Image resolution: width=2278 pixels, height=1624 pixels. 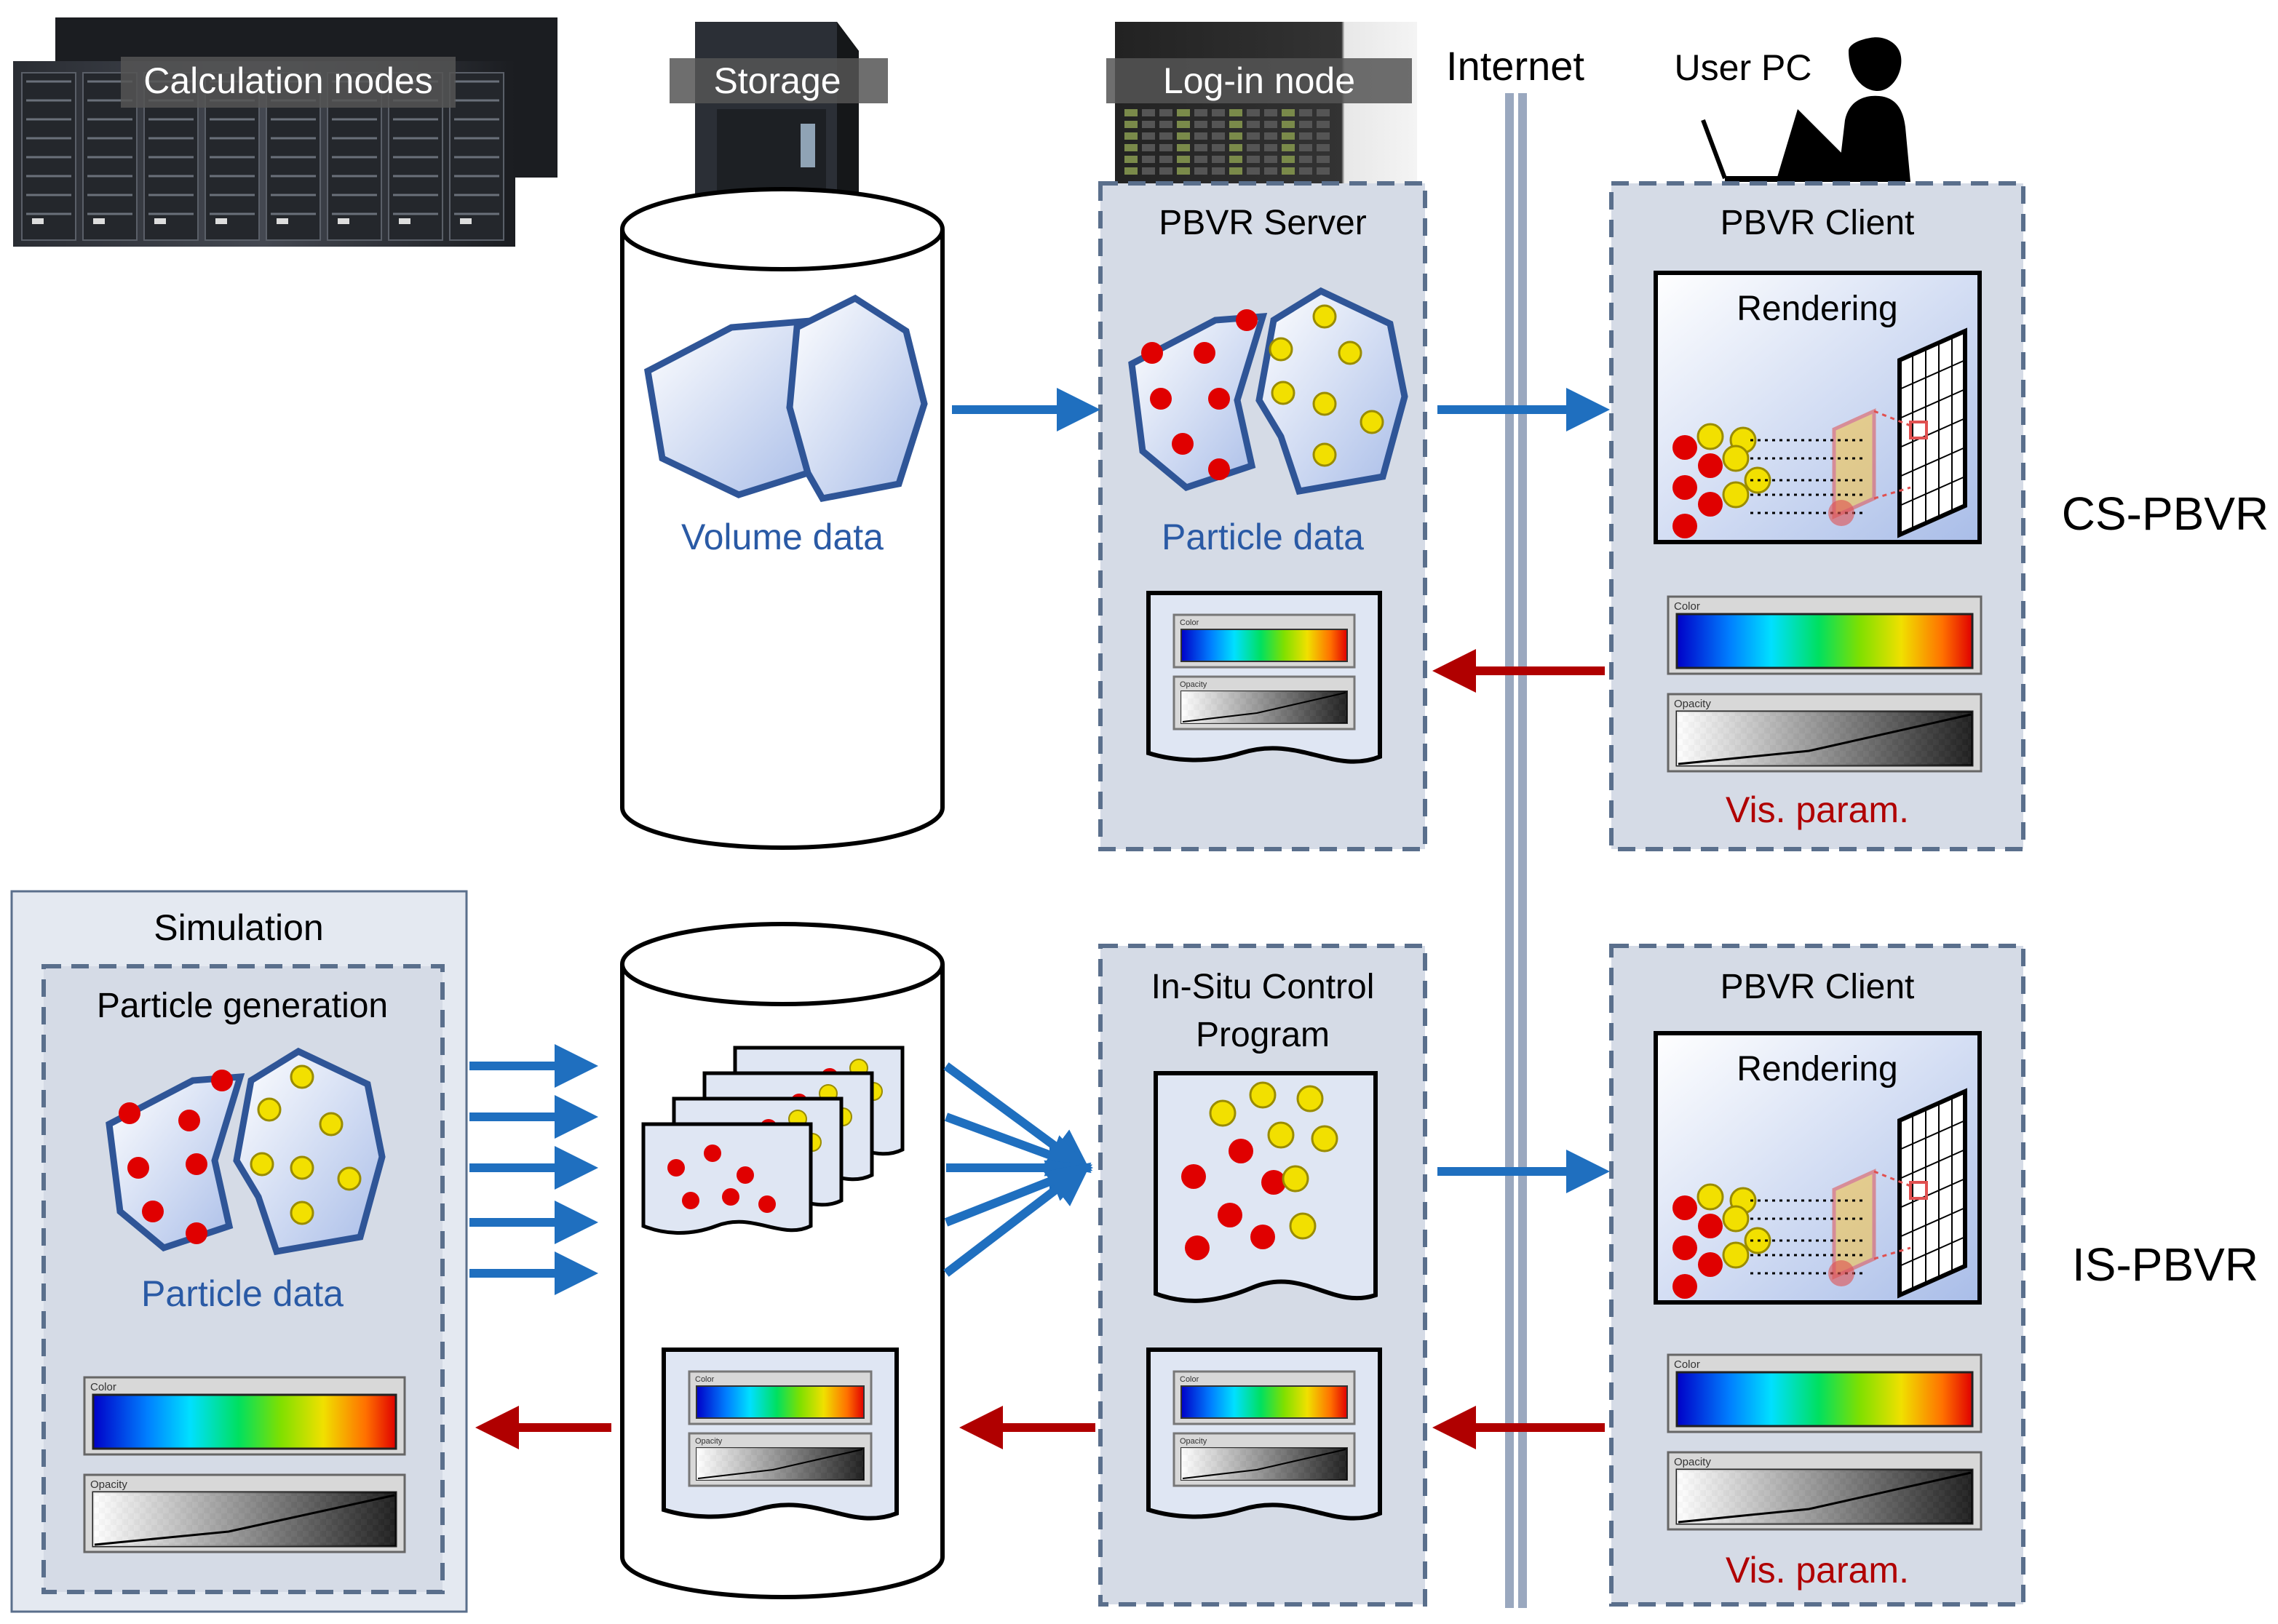 I want to click on sim-particle-data-label: Particle data, so click(x=242, y=1293).